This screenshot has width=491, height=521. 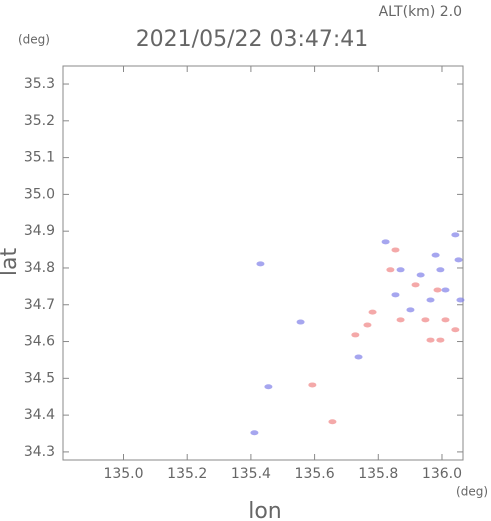 I want to click on y-tick-label: 35.1, so click(x=39, y=158).